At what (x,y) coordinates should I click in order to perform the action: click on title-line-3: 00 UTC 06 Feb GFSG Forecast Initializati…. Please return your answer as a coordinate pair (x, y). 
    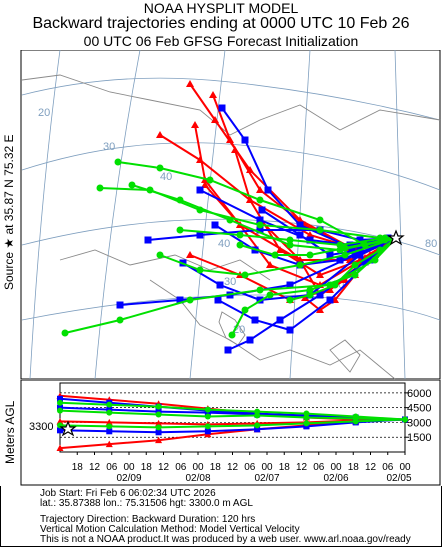
    Looking at the image, I should click on (221, 41).